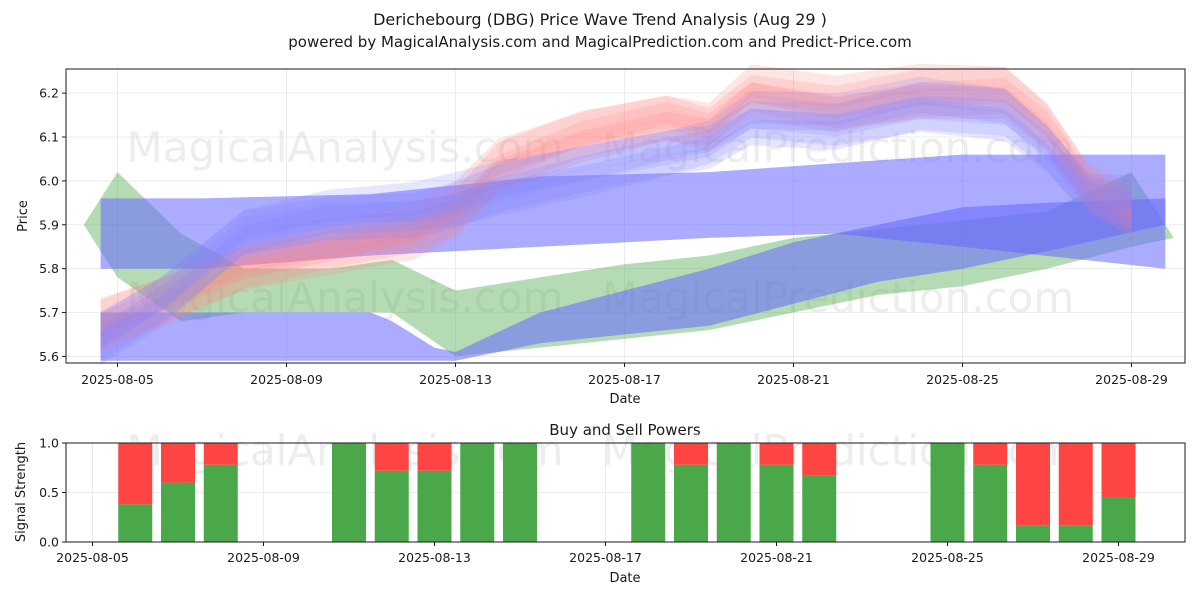  What do you see at coordinates (49, 268) in the screenshot?
I see `price-y-tick-label: 5.8` at bounding box center [49, 268].